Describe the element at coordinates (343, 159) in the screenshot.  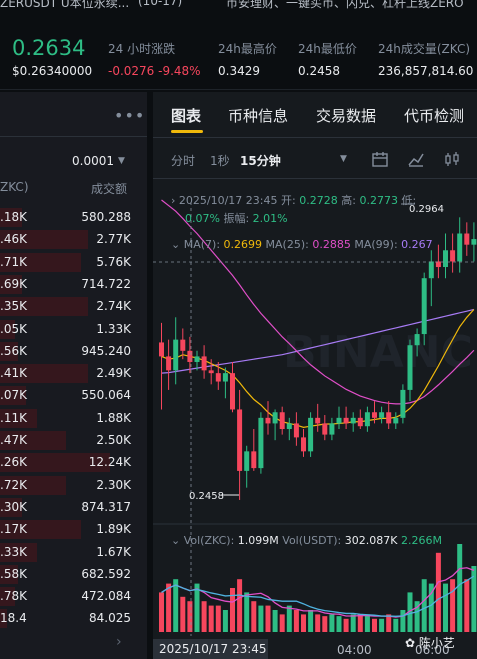
I see `timeframe-dropdown-icon: ▼` at that location.